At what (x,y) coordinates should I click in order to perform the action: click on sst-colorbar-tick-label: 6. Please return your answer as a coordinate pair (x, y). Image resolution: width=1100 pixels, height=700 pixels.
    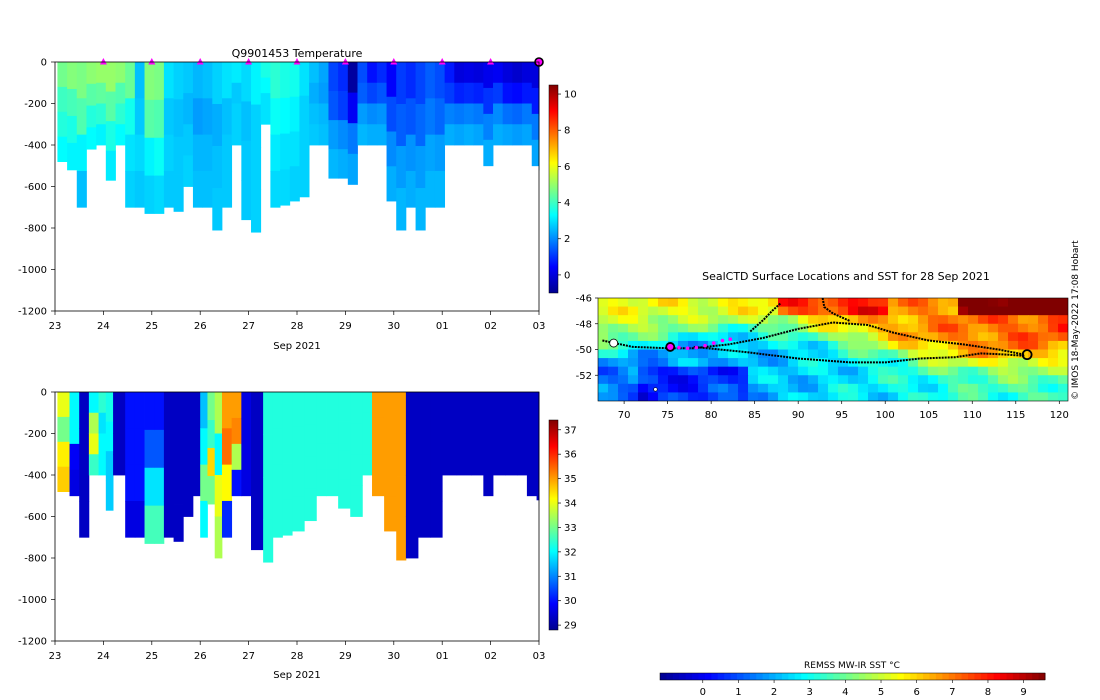
    Looking at the image, I should click on (916, 692).